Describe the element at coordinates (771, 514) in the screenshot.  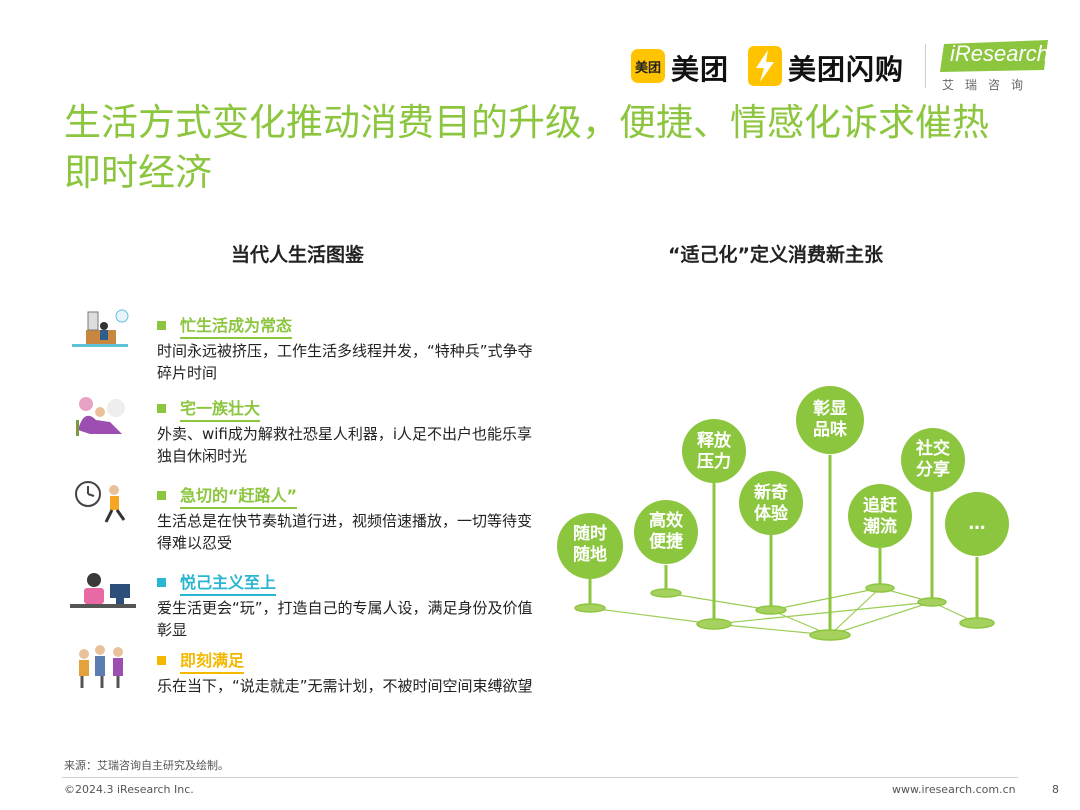
I see `node-text-line2: 体验` at that location.